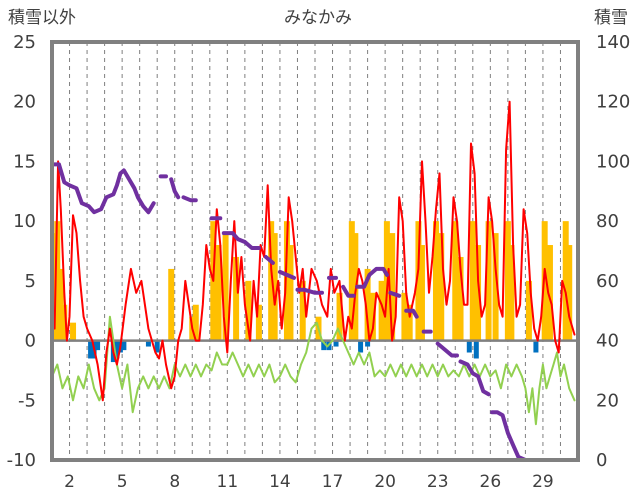 The height and width of the screenshot is (501, 636). What do you see at coordinates (174, 482) in the screenshot?
I see `x-tick-label: 8` at bounding box center [174, 482].